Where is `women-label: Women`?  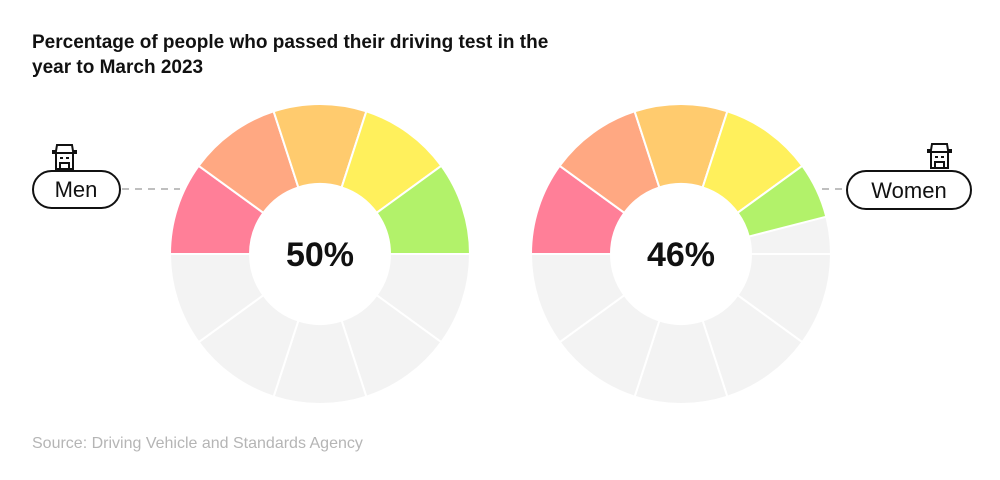
women-label: Women is located at coordinates (908, 190).